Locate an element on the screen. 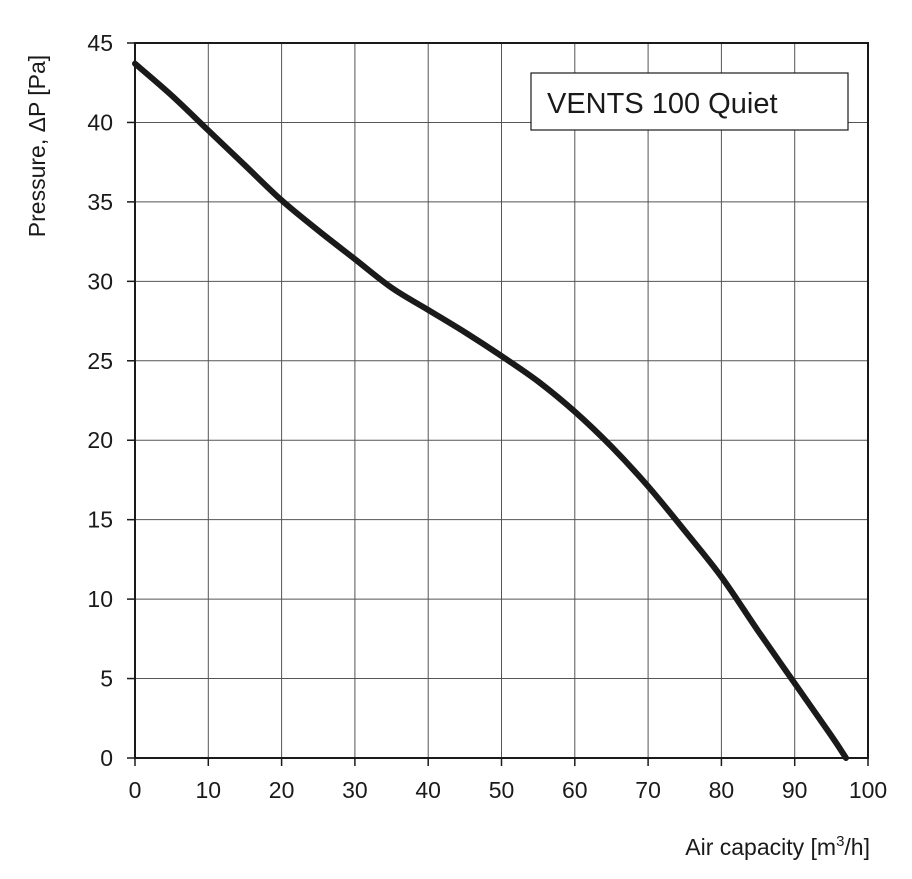  x-axis-label: Air capacity [m3/h] is located at coordinates (777, 846).